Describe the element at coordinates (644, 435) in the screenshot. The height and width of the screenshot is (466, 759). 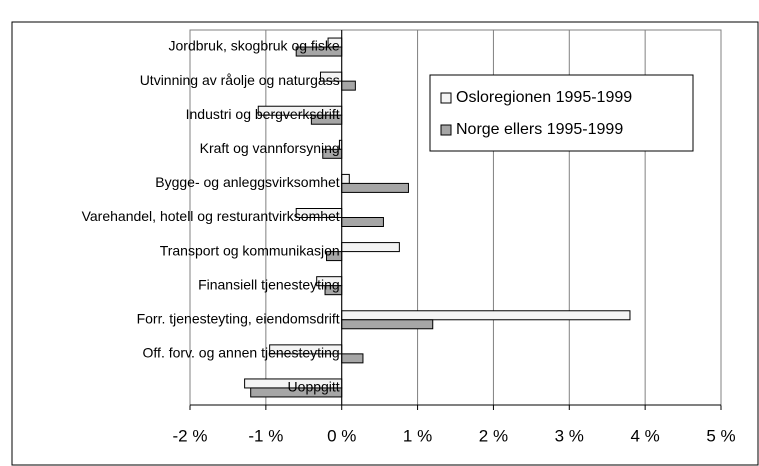
I see `x-tick-label: 4 %` at that location.